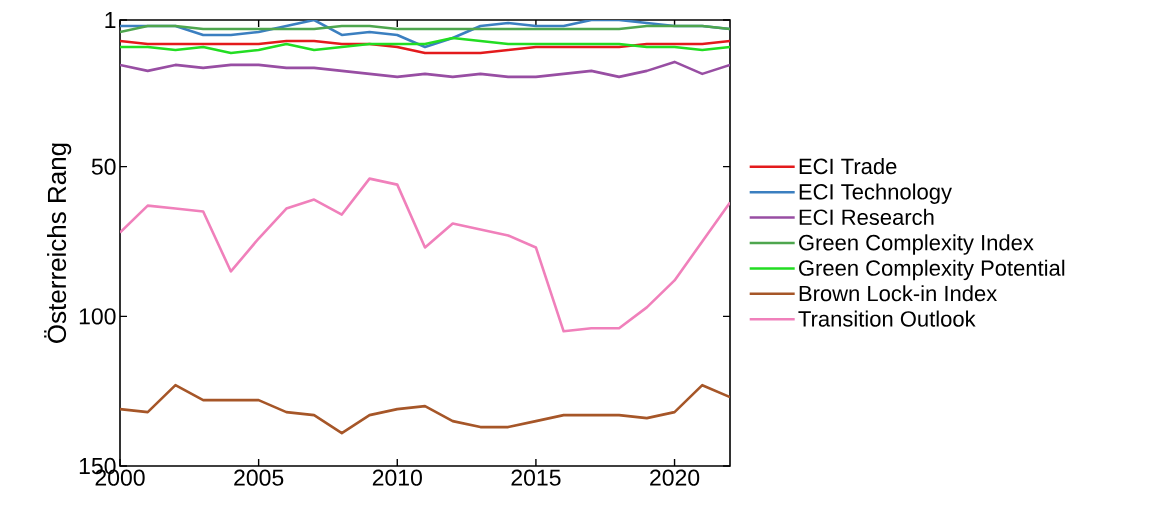 The width and height of the screenshot is (1172, 518). What do you see at coordinates (536, 477) in the screenshot?
I see `x-tick-label: 2015` at bounding box center [536, 477].